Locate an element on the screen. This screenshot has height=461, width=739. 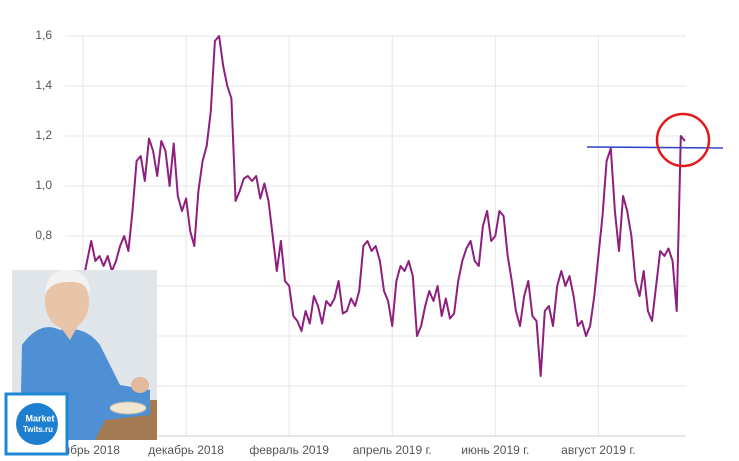
resistance-line is located at coordinates (655, 147).